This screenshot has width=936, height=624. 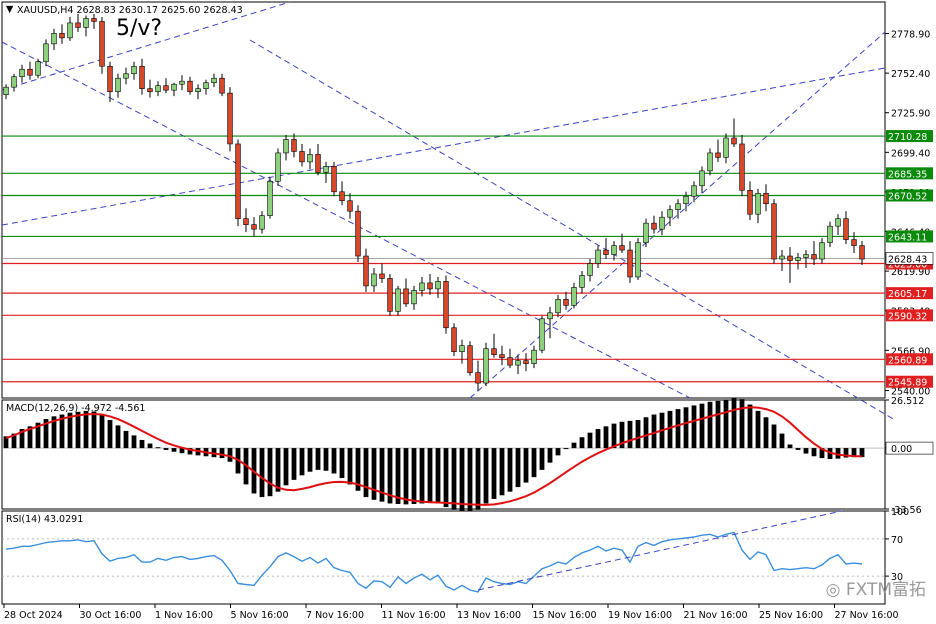 What do you see at coordinates (10, 9) in the screenshot?
I see `header-arrow-icon: ▼` at bounding box center [10, 9].